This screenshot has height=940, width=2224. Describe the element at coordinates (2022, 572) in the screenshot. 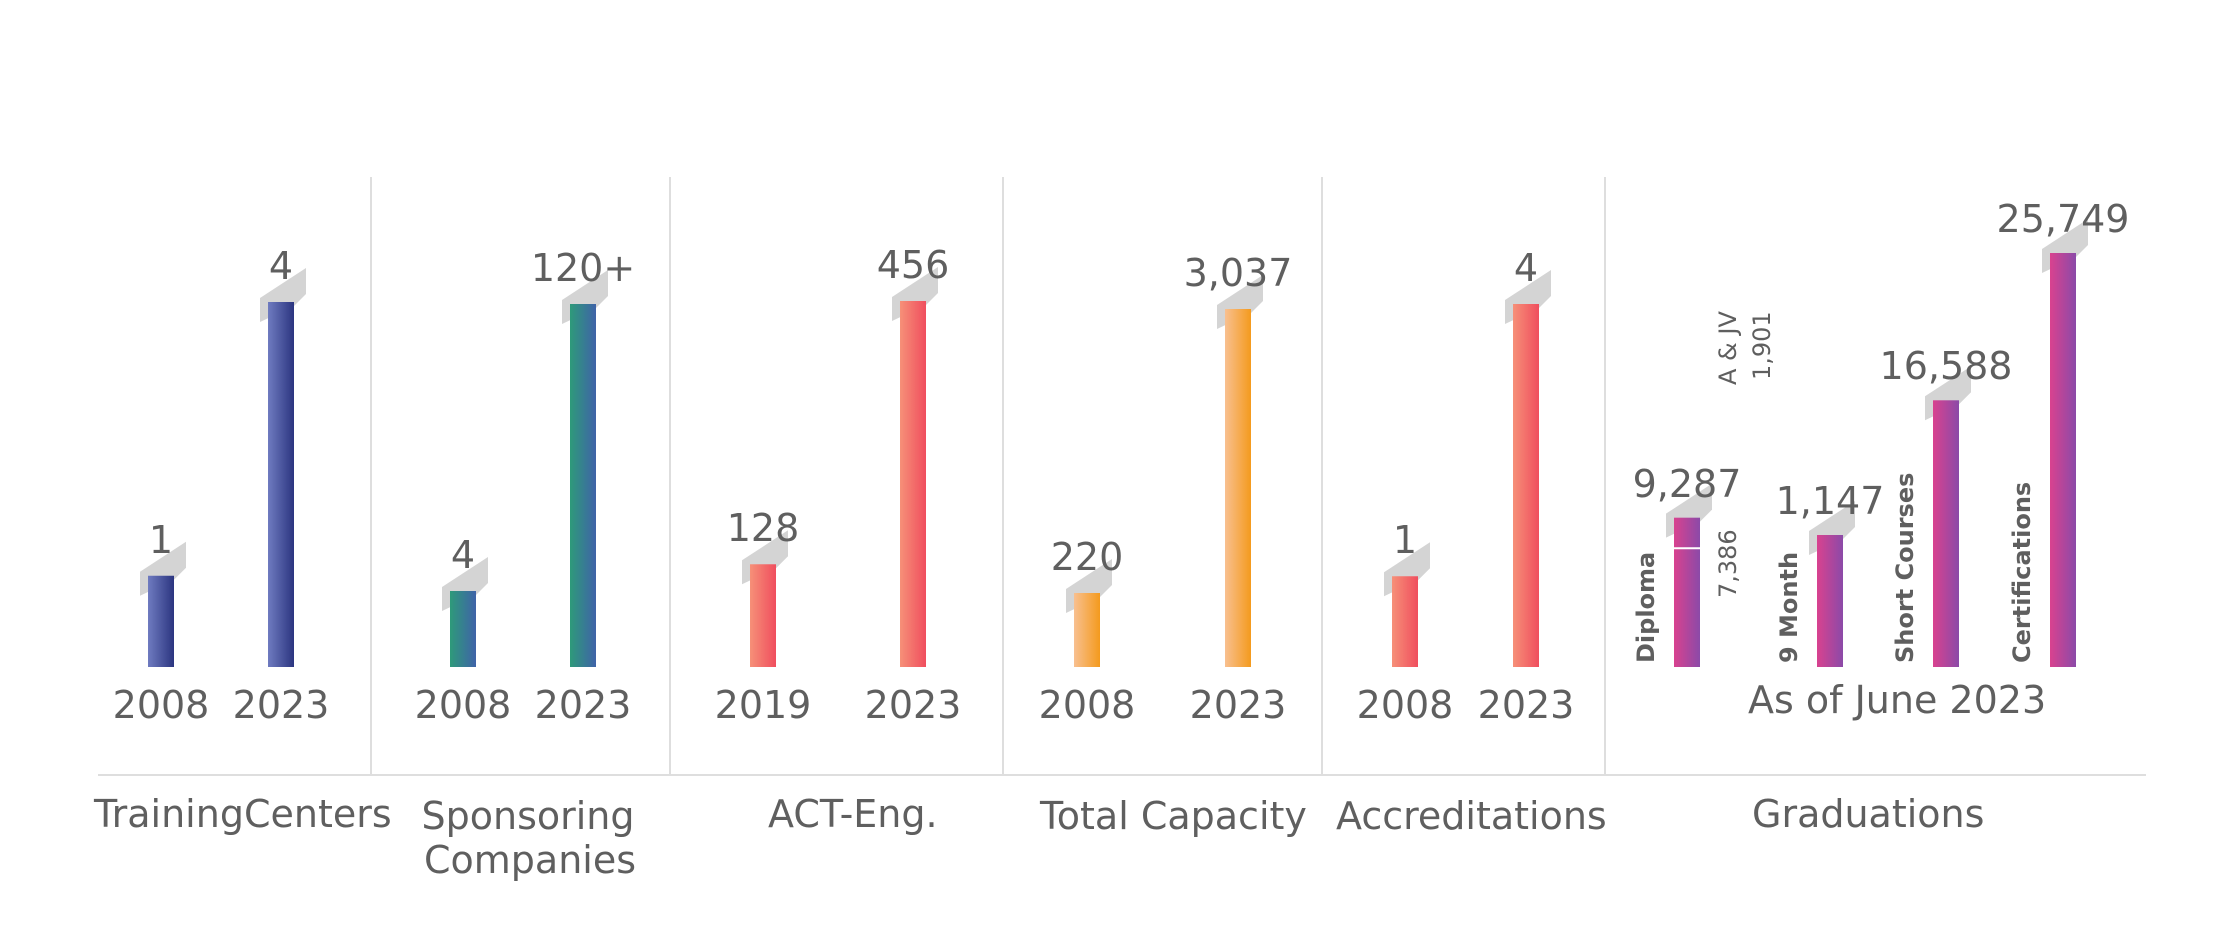

I see `category-label: Certifications` at that location.